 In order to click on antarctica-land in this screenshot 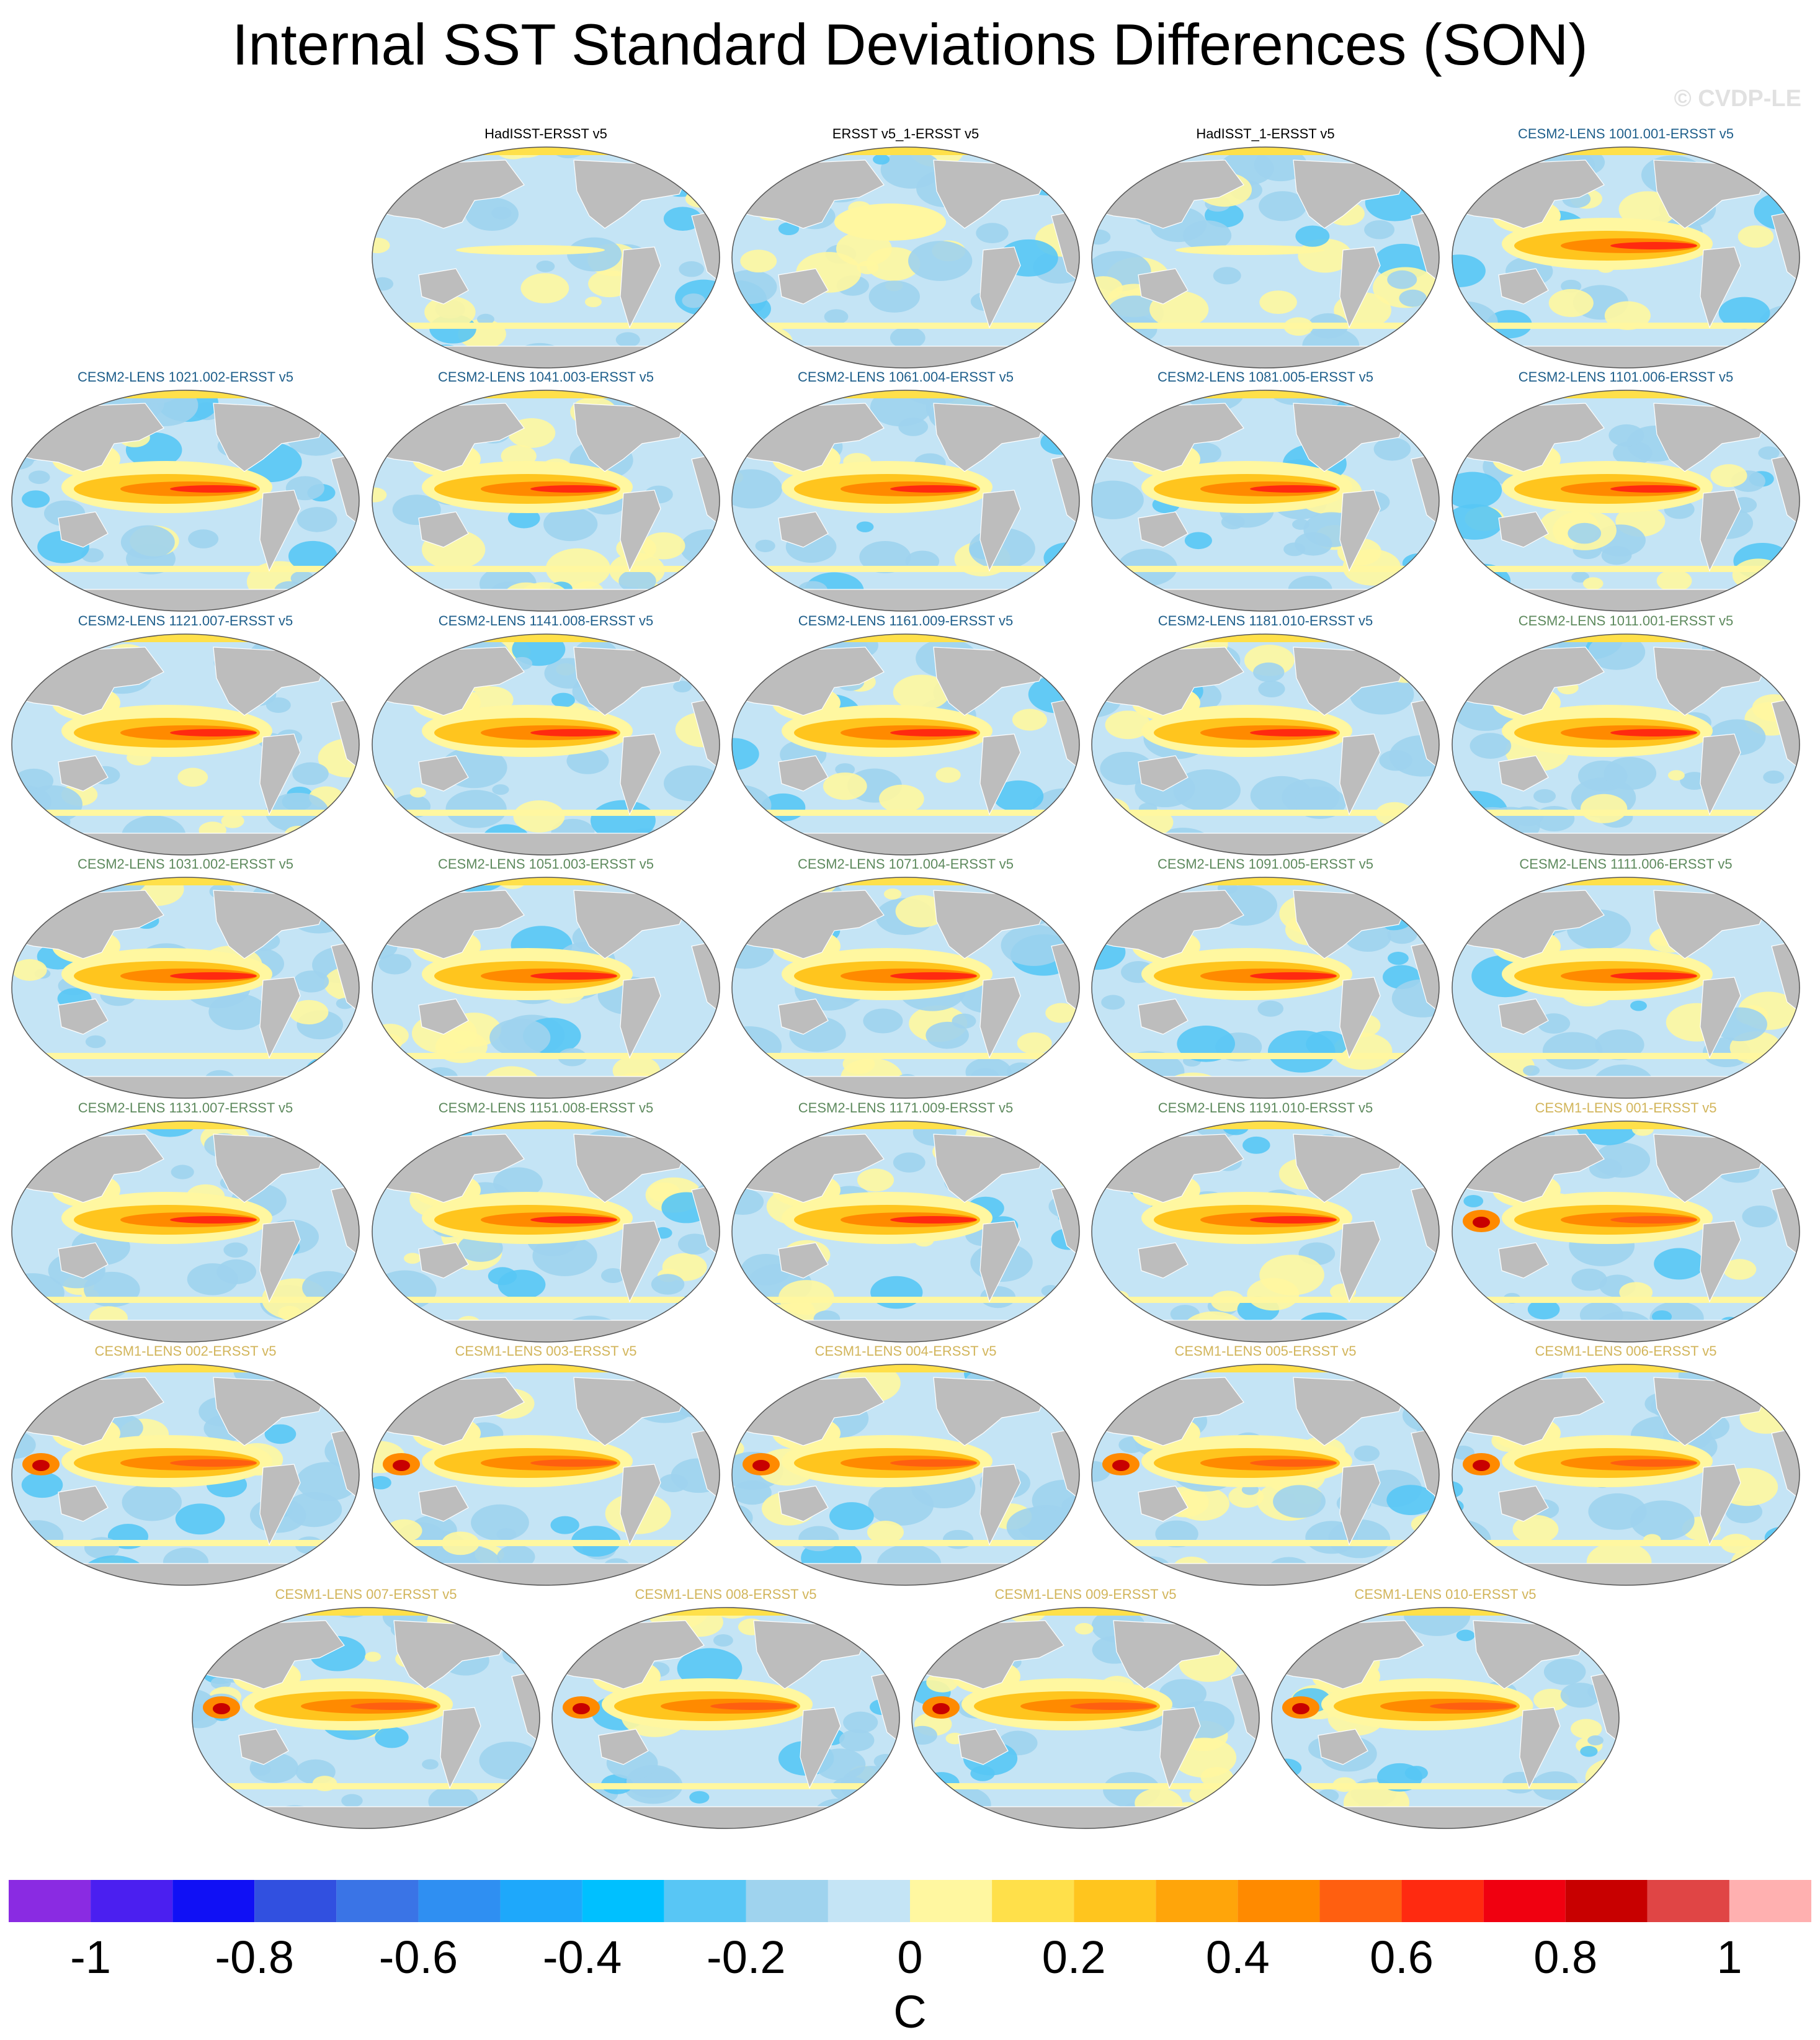, I will do `click(546, 1087)`.